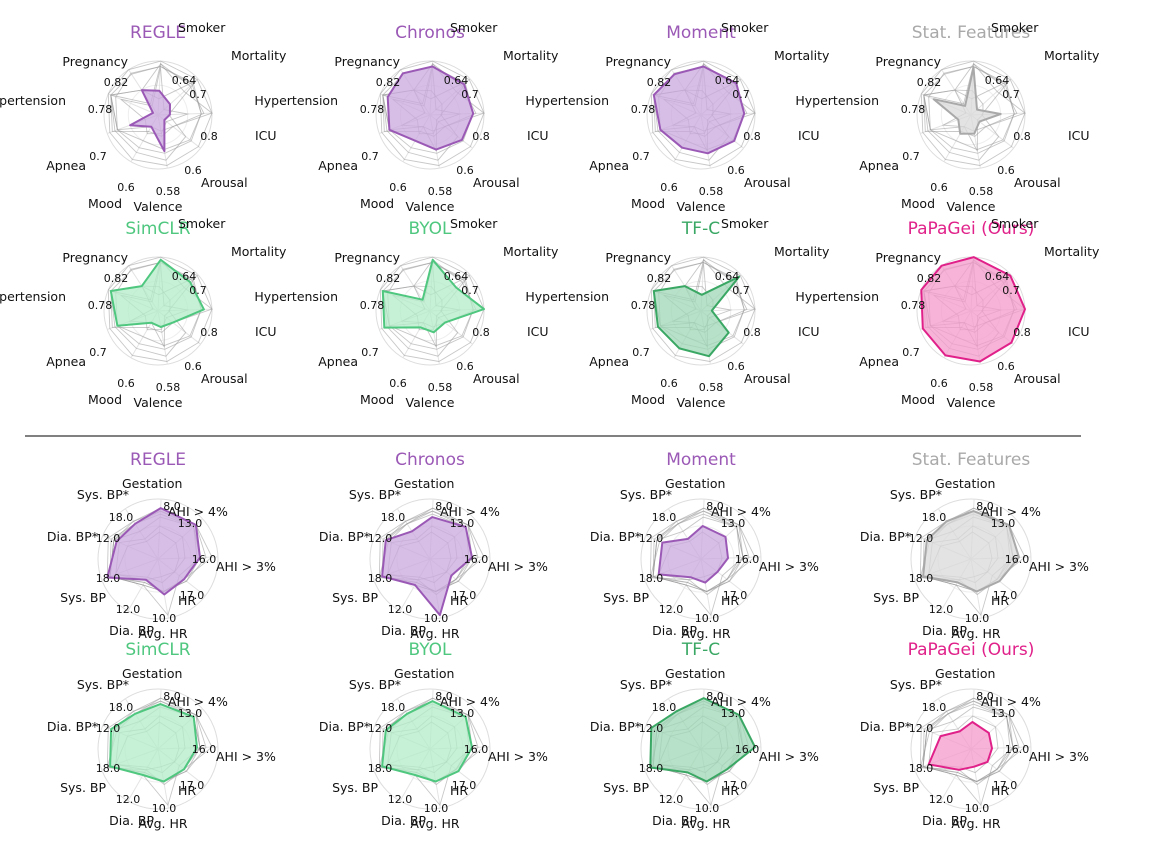 Image resolution: width=1156 pixels, height=860 pixels. I want to click on top-moment-tick-label: 0.58, so click(711, 191).